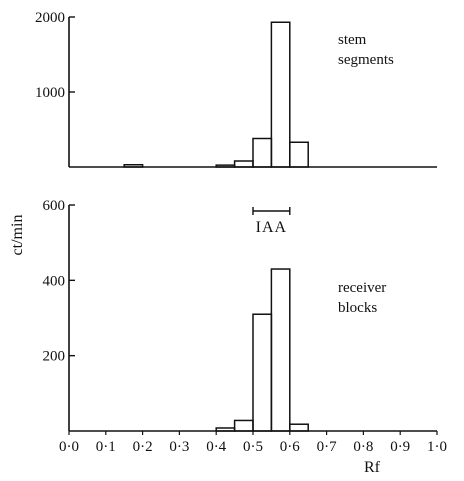 The image size is (464, 481). What do you see at coordinates (366, 60) in the screenshot?
I see `panel-annotation-stem-segments: segments` at bounding box center [366, 60].